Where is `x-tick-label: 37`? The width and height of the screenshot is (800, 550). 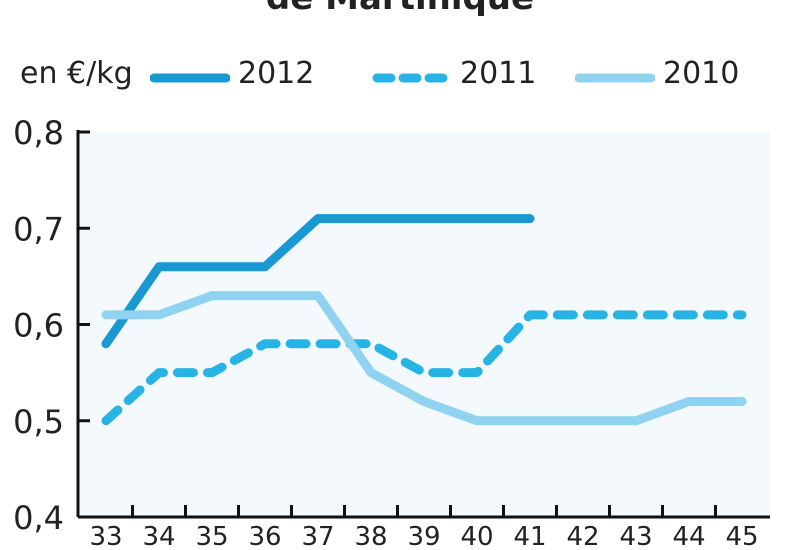
x-tick-label: 37 is located at coordinates (317, 536).